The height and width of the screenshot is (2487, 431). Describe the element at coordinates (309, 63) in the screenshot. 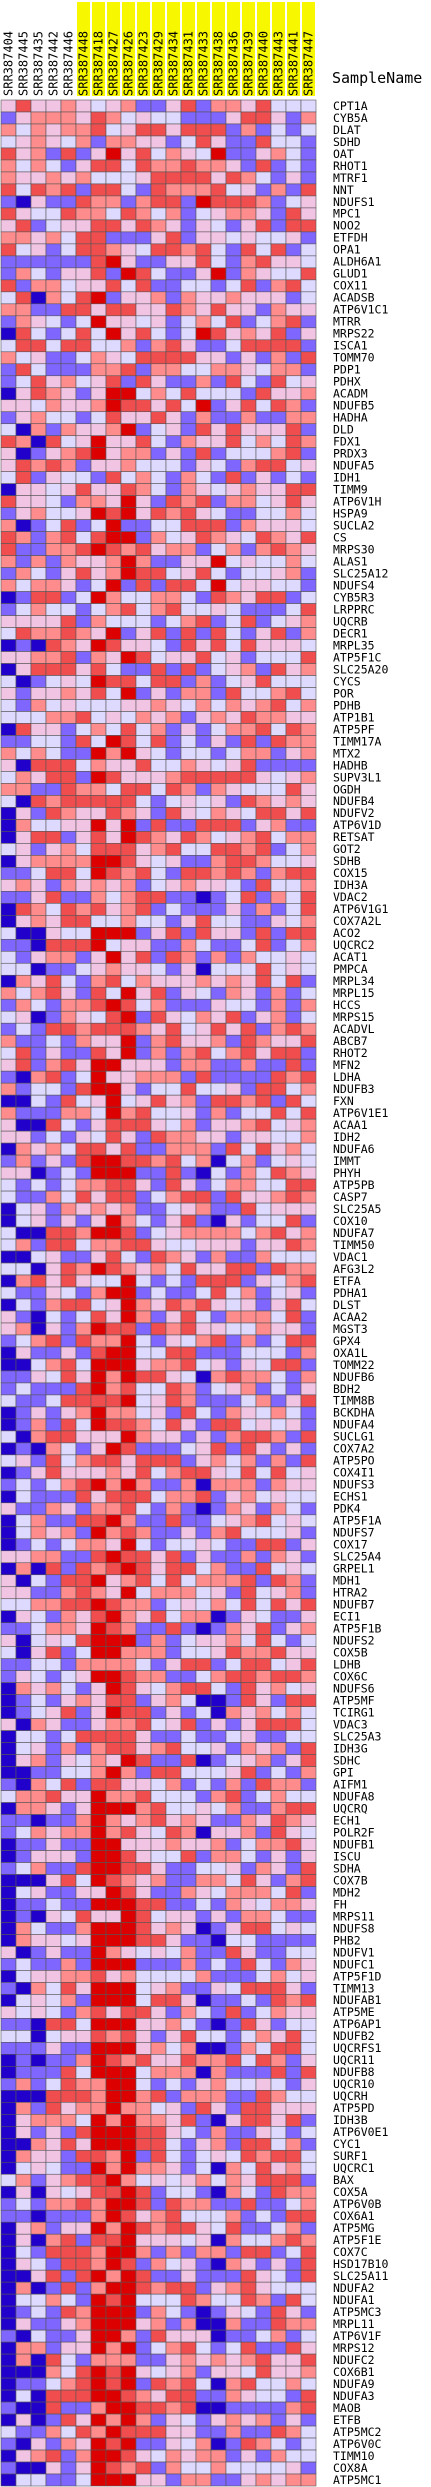

I see `sample-label: SRR387447` at that location.